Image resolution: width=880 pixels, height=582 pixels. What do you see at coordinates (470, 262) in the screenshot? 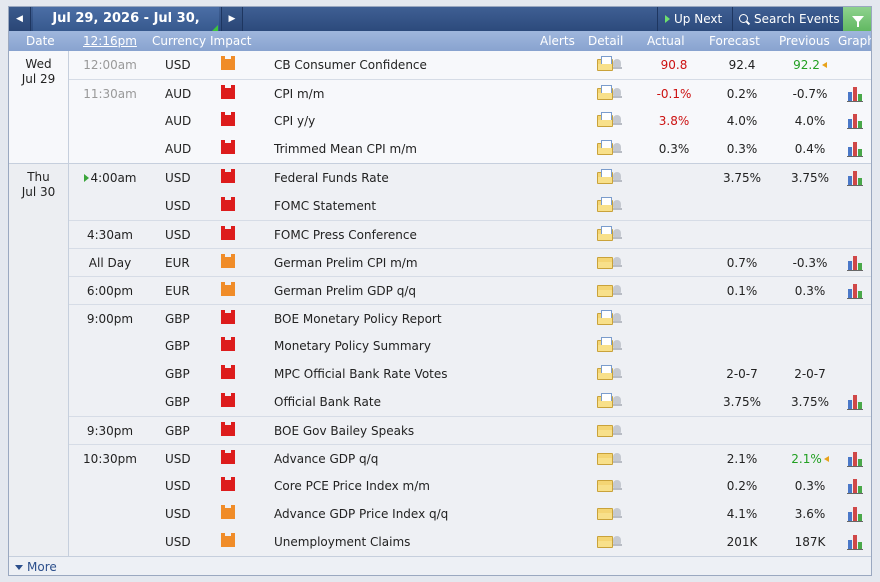
I see `table-row: All Day EUR German Prelim CPI m/m 0.7% -0.3%` at bounding box center [470, 262].